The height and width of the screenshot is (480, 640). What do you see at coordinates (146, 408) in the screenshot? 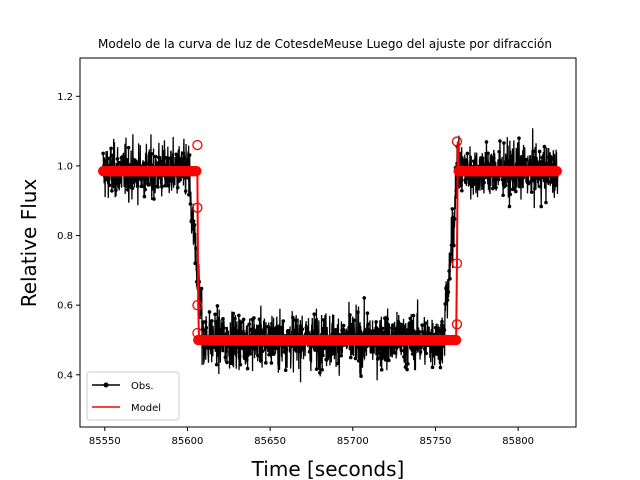
I see `legend-model-label: Model` at bounding box center [146, 408].